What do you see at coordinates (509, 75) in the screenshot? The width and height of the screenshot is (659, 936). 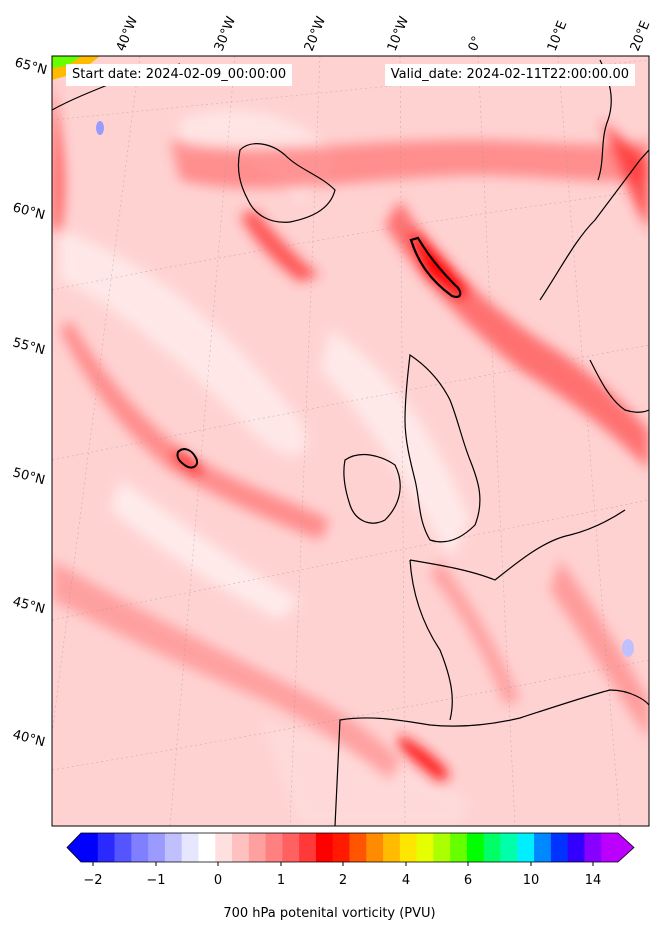 I see `valid-date-label: Valid_date: 2024-02-11T22:00:00.00` at bounding box center [509, 75].